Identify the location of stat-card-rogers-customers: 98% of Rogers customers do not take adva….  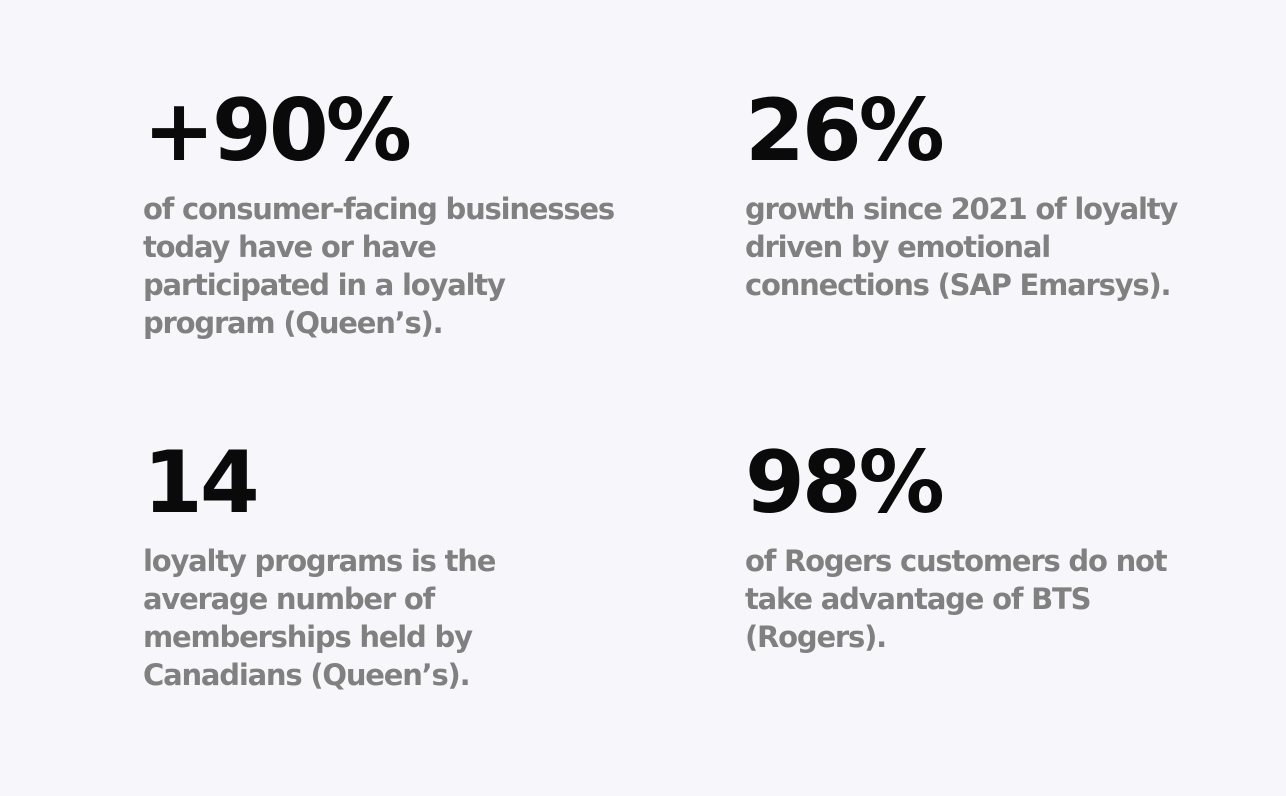
(970, 548).